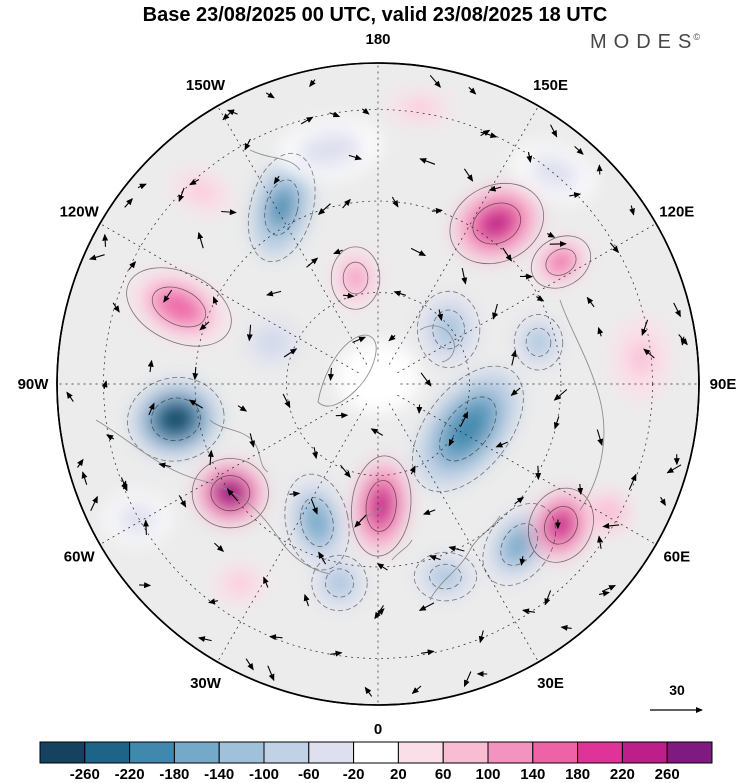  Describe the element at coordinates (309, 774) in the screenshot. I see `colorbar-label: -60` at that location.